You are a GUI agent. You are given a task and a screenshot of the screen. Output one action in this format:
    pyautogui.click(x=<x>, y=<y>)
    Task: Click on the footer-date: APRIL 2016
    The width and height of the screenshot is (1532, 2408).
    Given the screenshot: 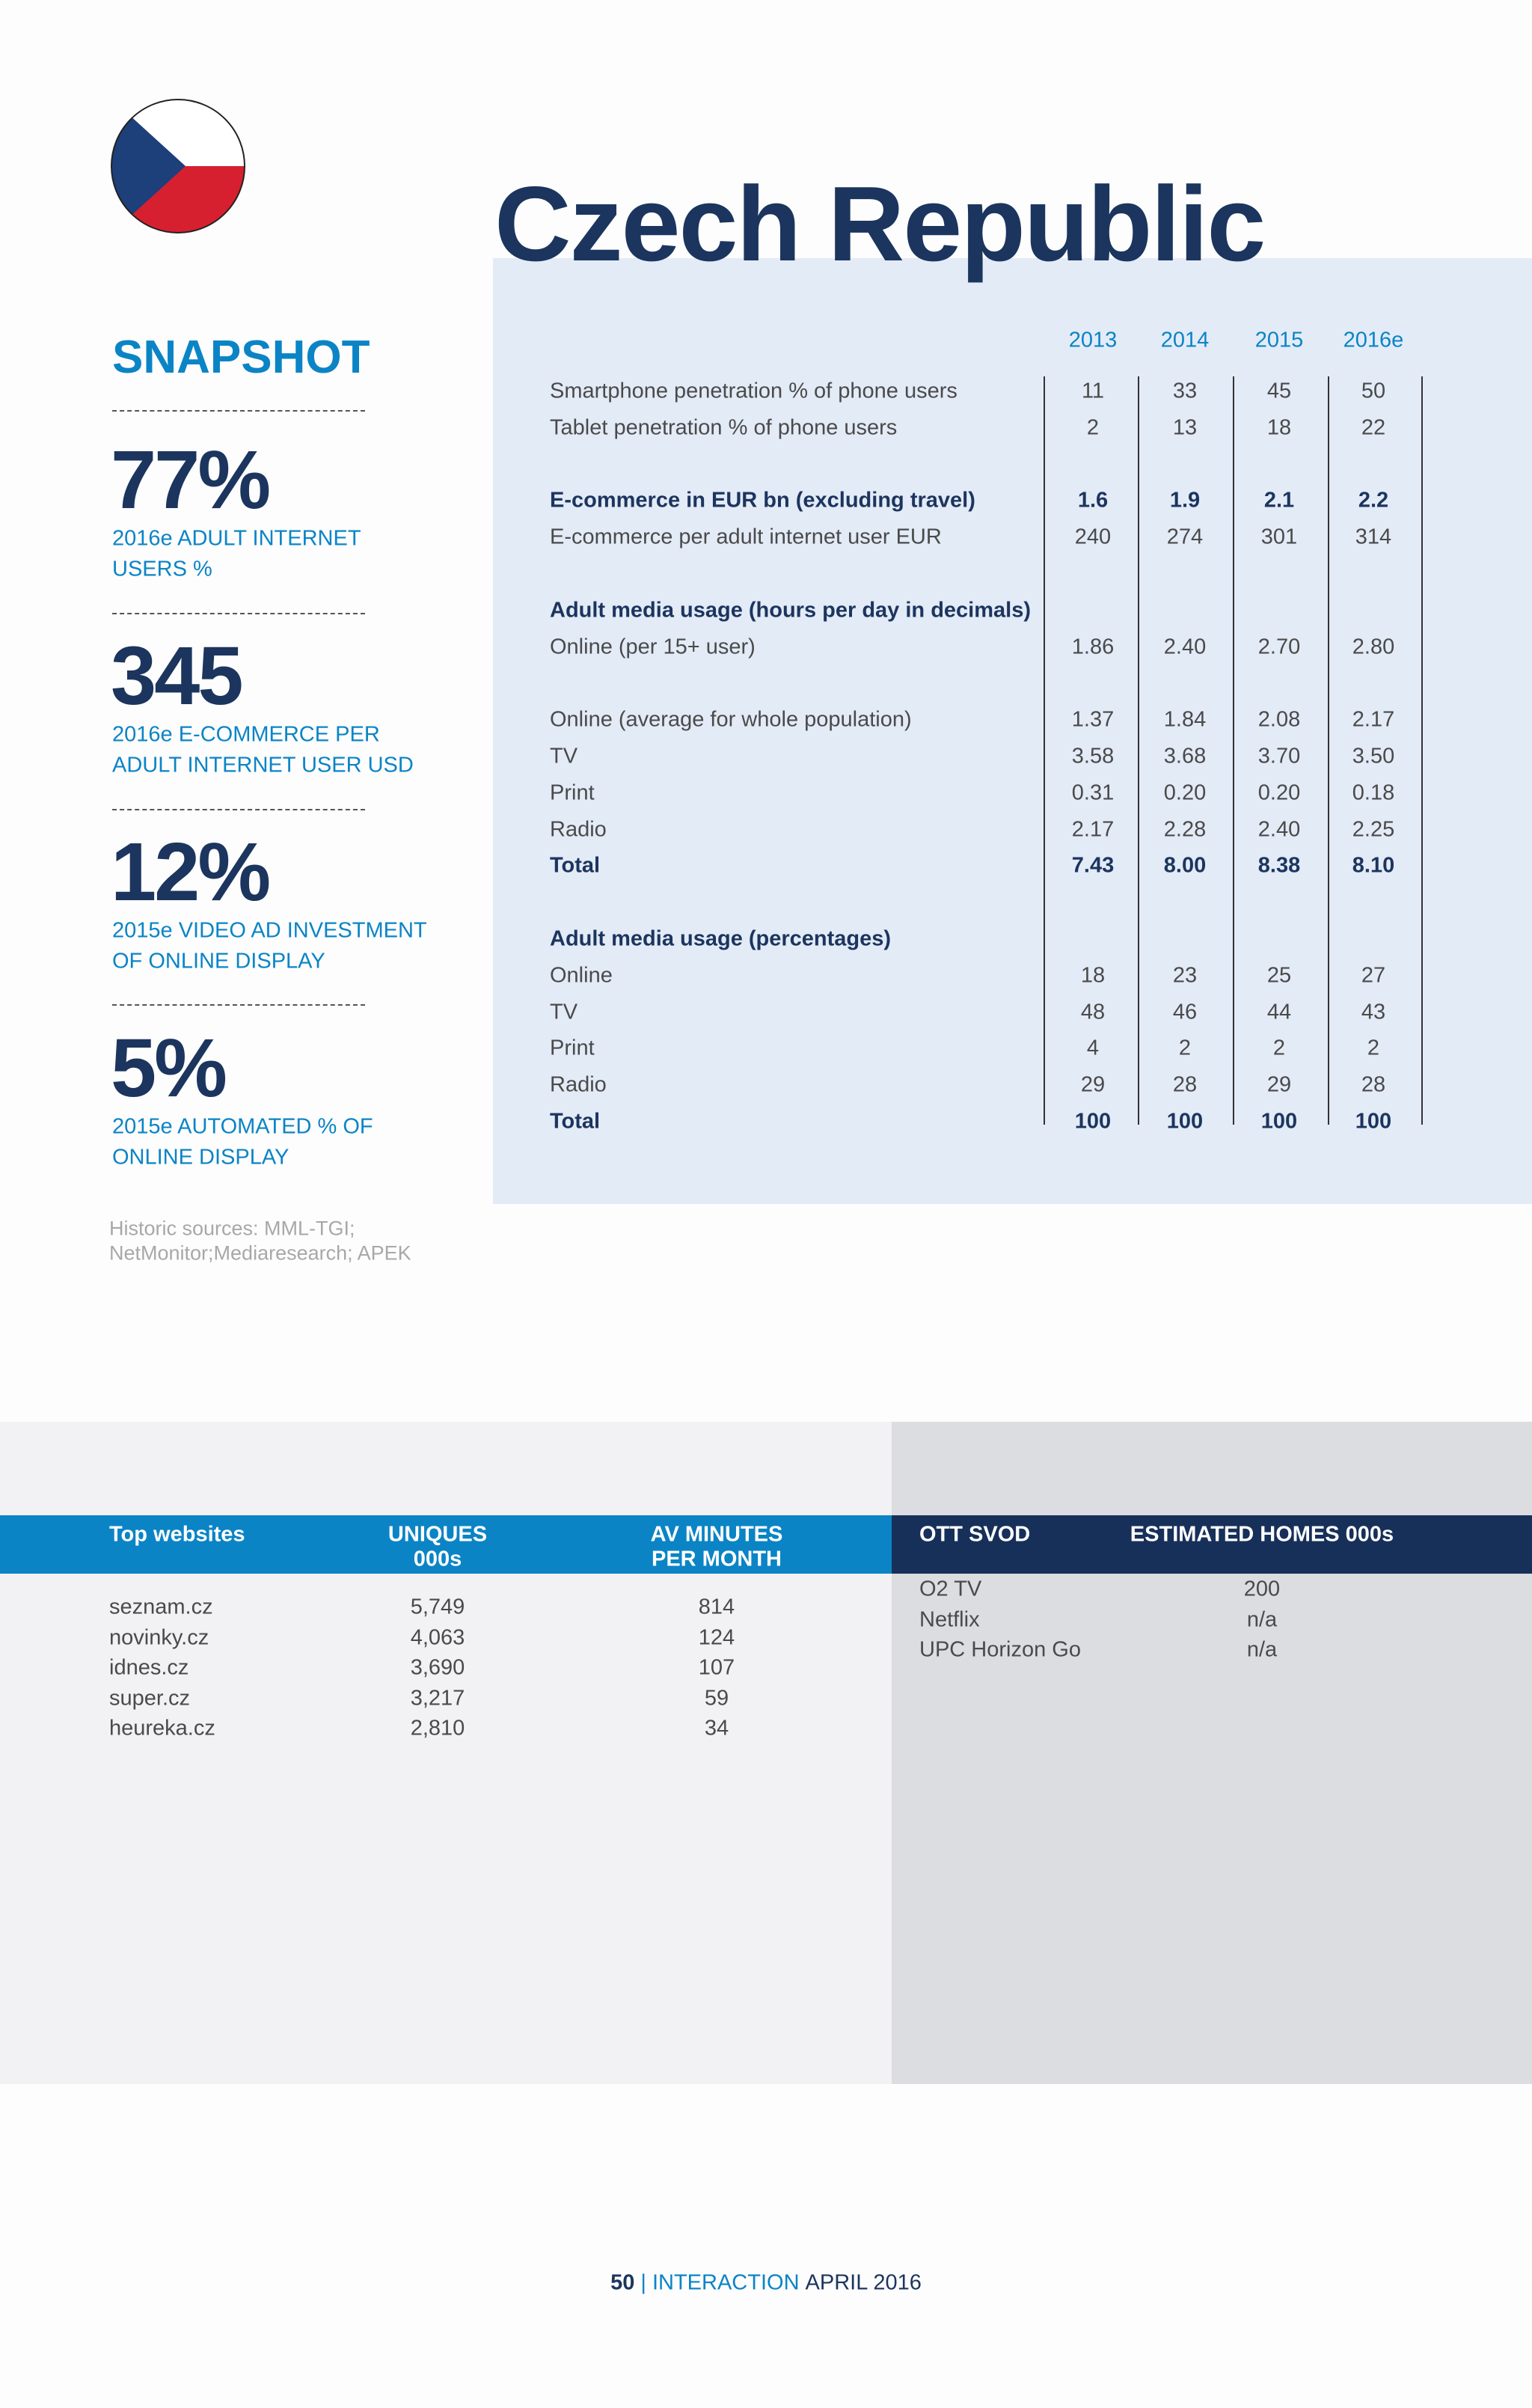 What is the action you would take?
    pyautogui.click(x=863, y=2282)
    